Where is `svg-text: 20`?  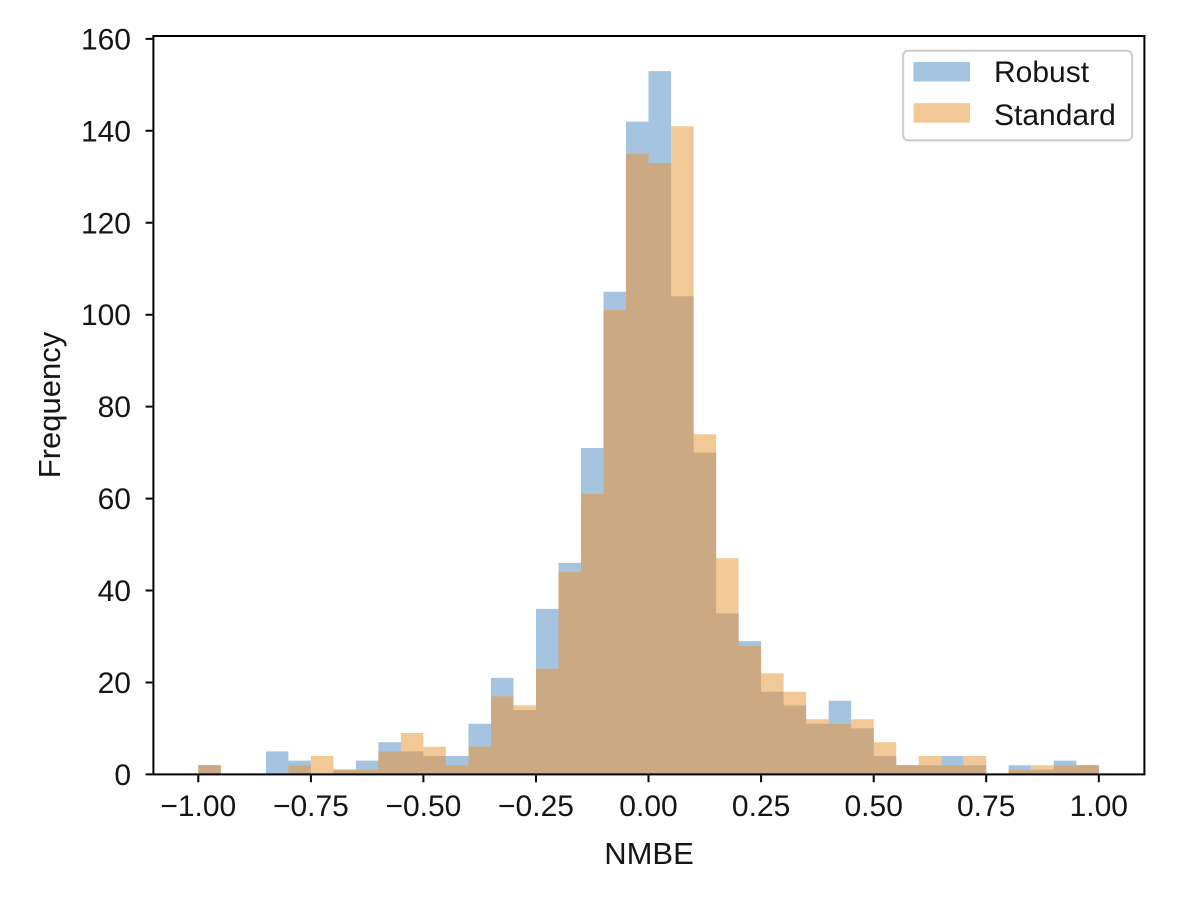
svg-text: 20 is located at coordinates (114, 683).